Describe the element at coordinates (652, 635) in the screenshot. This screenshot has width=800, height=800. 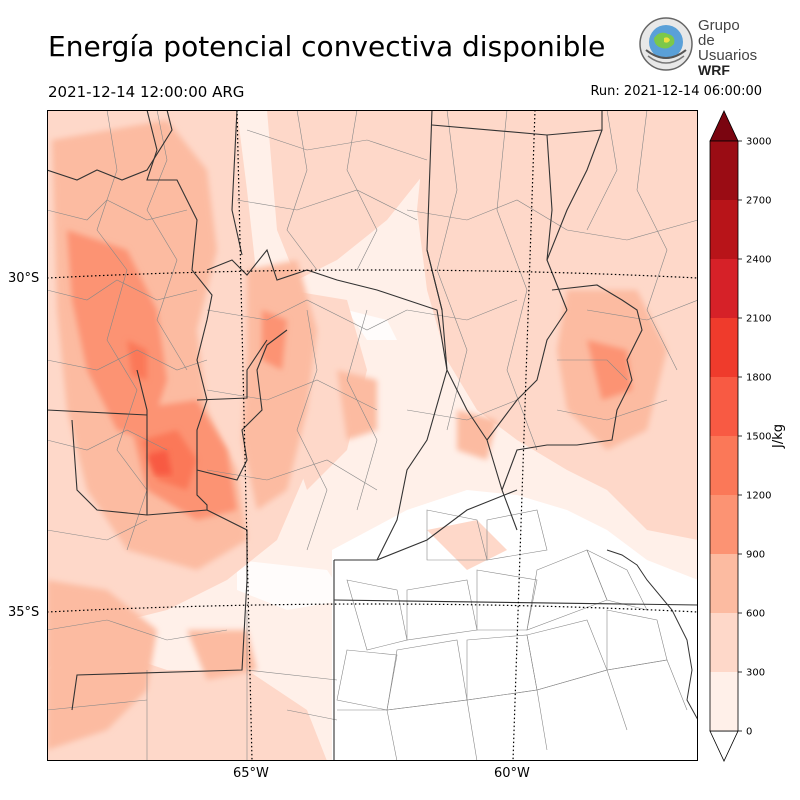
I see `coastline` at that location.